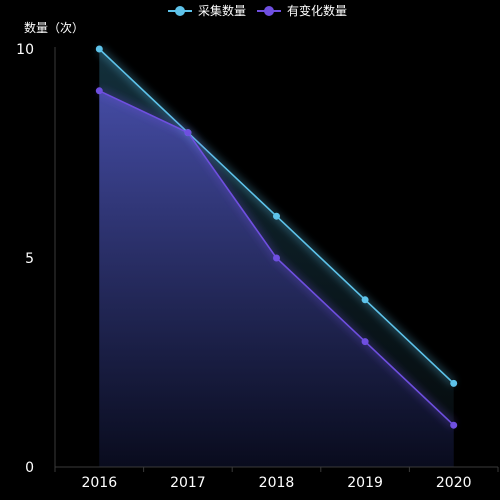 Image resolution: width=500 pixels, height=500 pixels. Describe the element at coordinates (277, 483) in the screenshot. I see `x-tick-label: 2018` at that location.